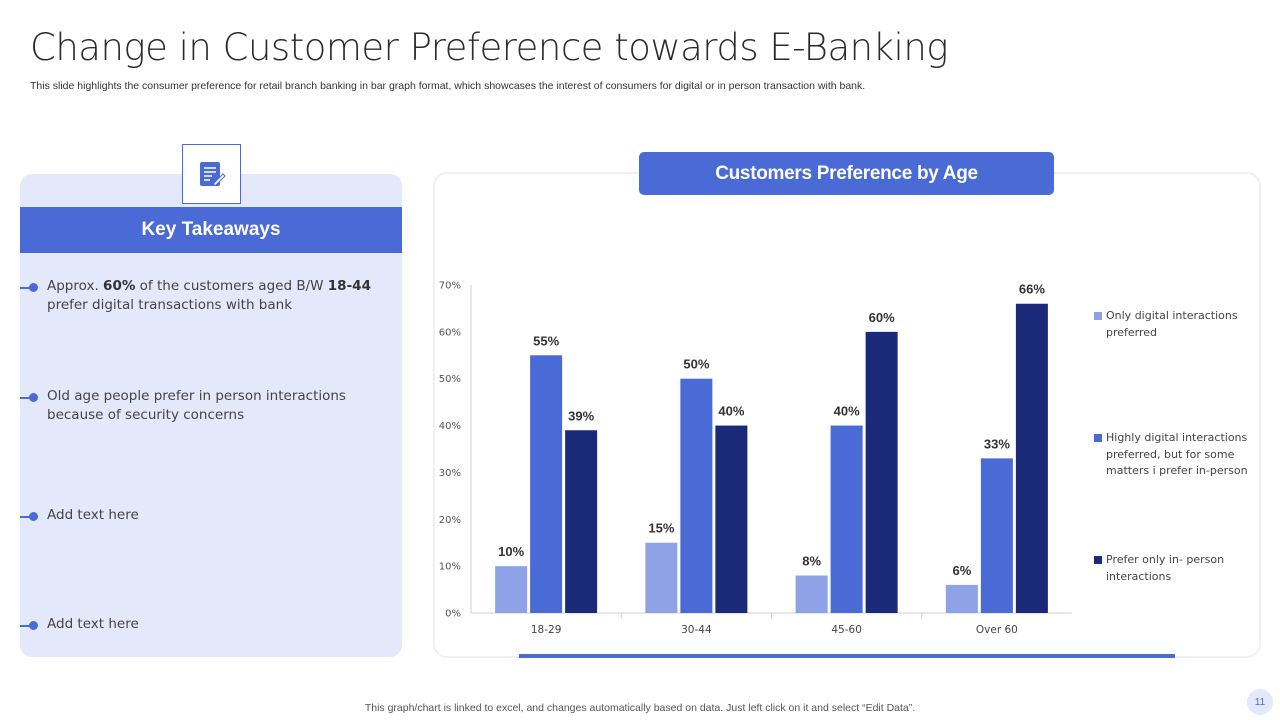  What do you see at coordinates (581, 415) in the screenshot?
I see `data-label: 39%` at bounding box center [581, 415].